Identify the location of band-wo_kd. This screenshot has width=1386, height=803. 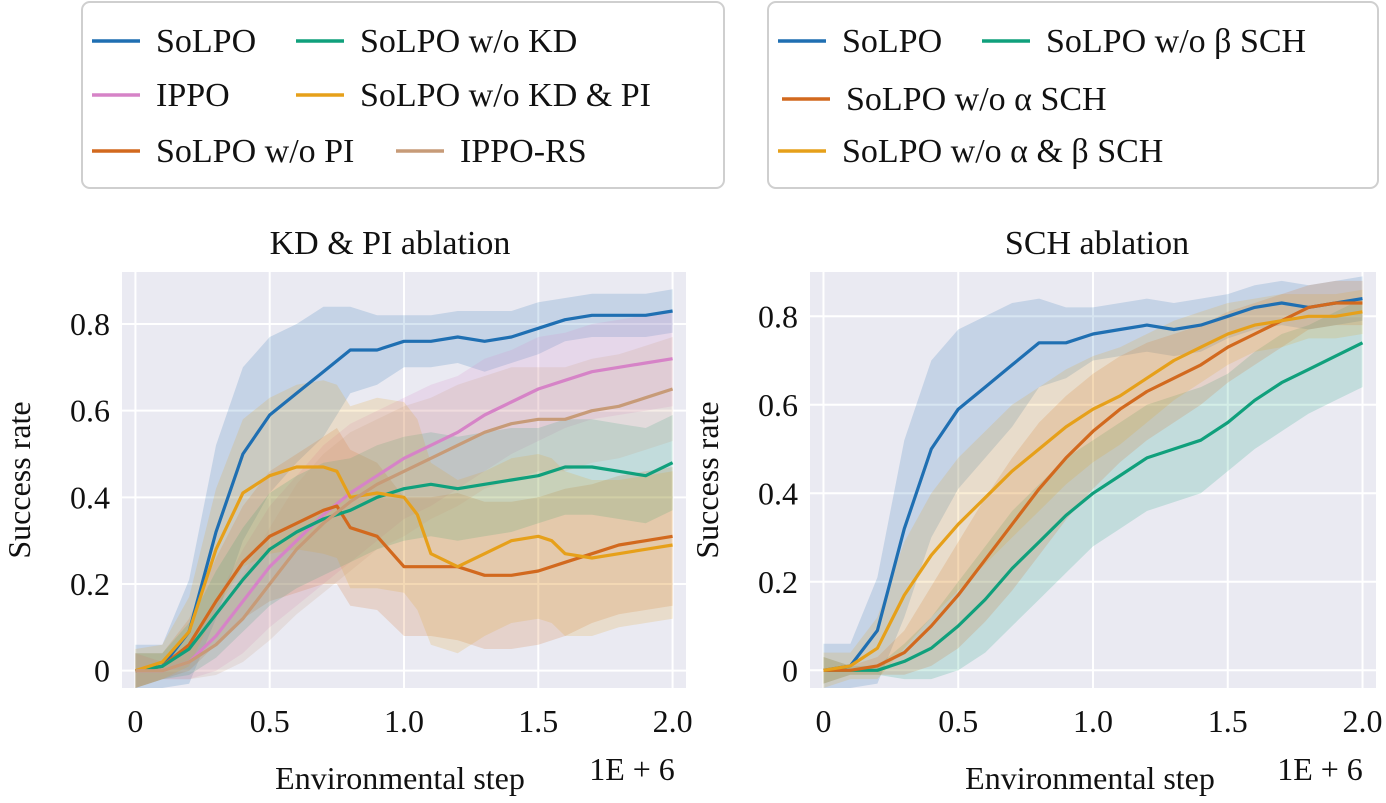
(404, 551).